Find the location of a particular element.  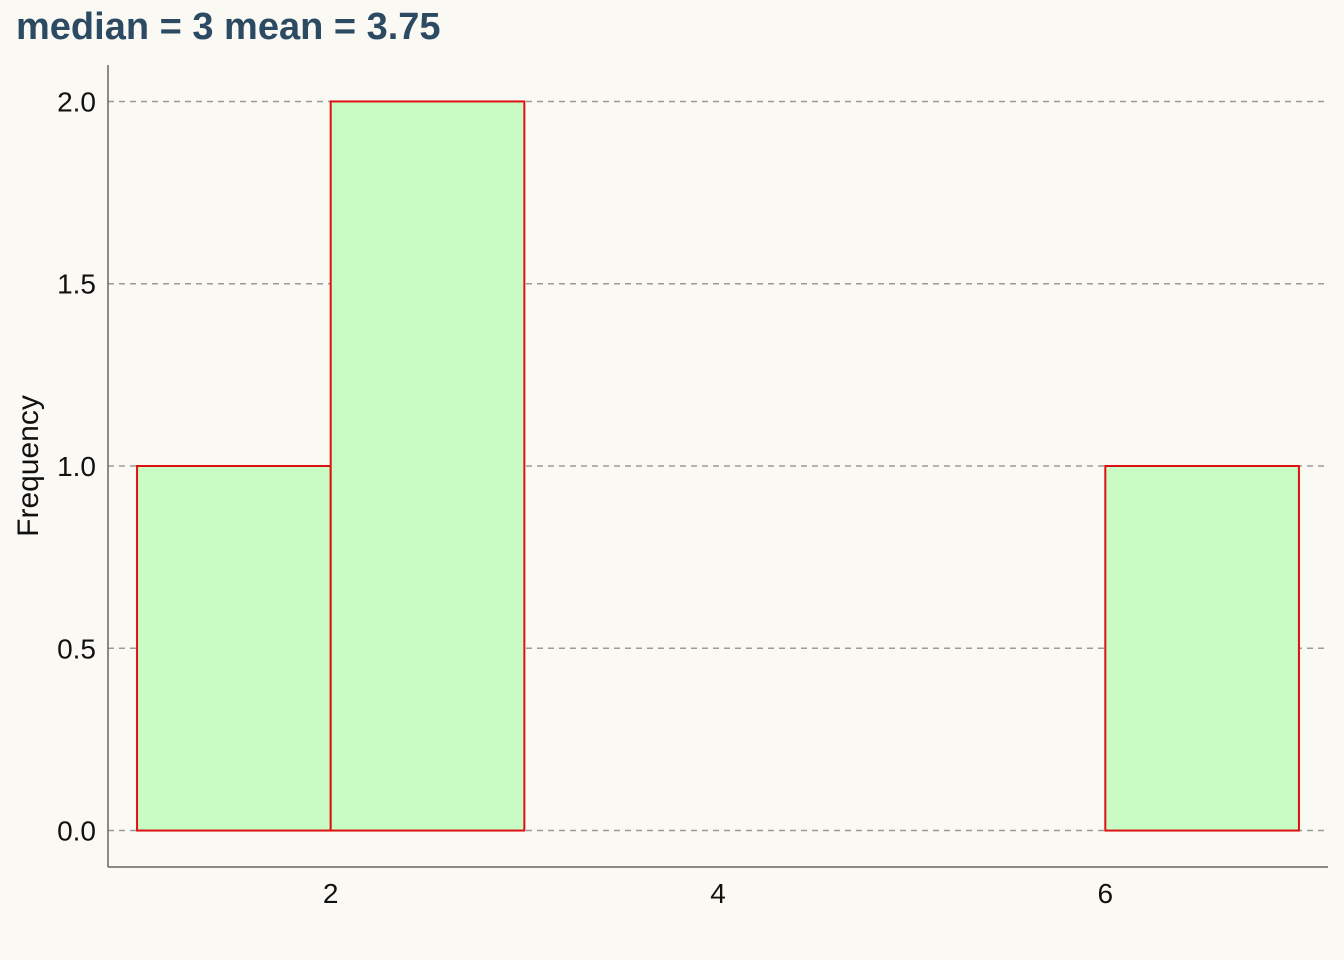

y-tick-label-4: 2.0 is located at coordinates (76, 101).